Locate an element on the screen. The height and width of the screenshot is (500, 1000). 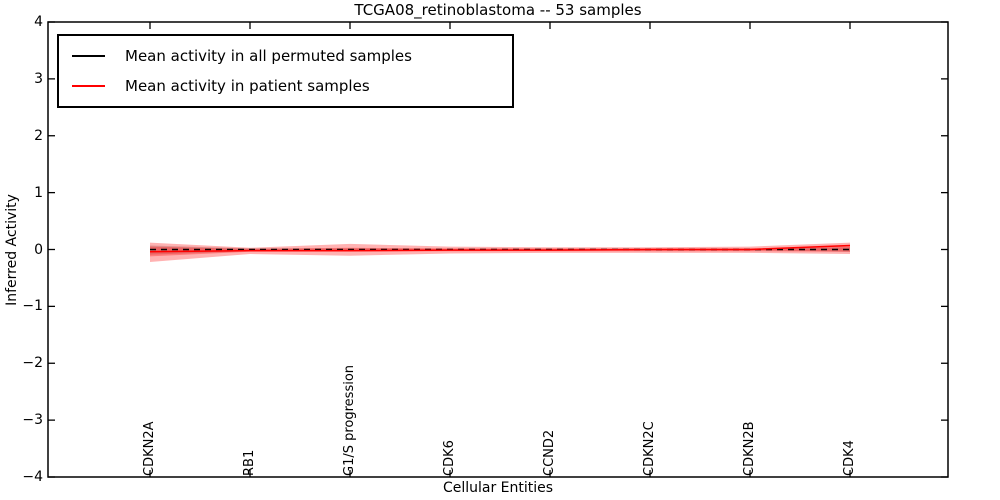
chart-title: TCGA08_retinoblastoma -- 53 samples is located at coordinates (498, 10).